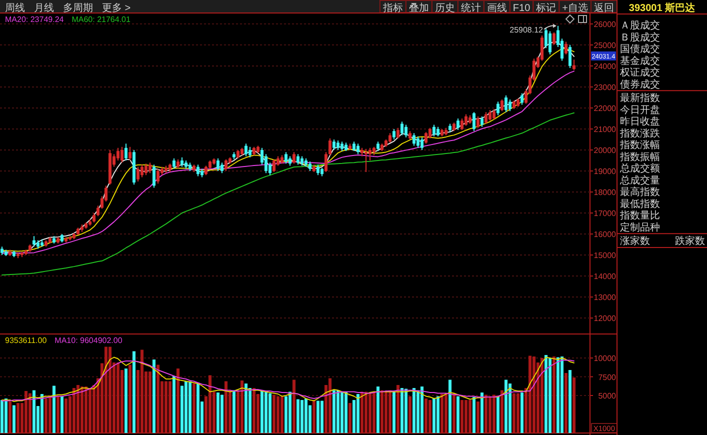  I want to click on menu-button: 返回, so click(604, 7).